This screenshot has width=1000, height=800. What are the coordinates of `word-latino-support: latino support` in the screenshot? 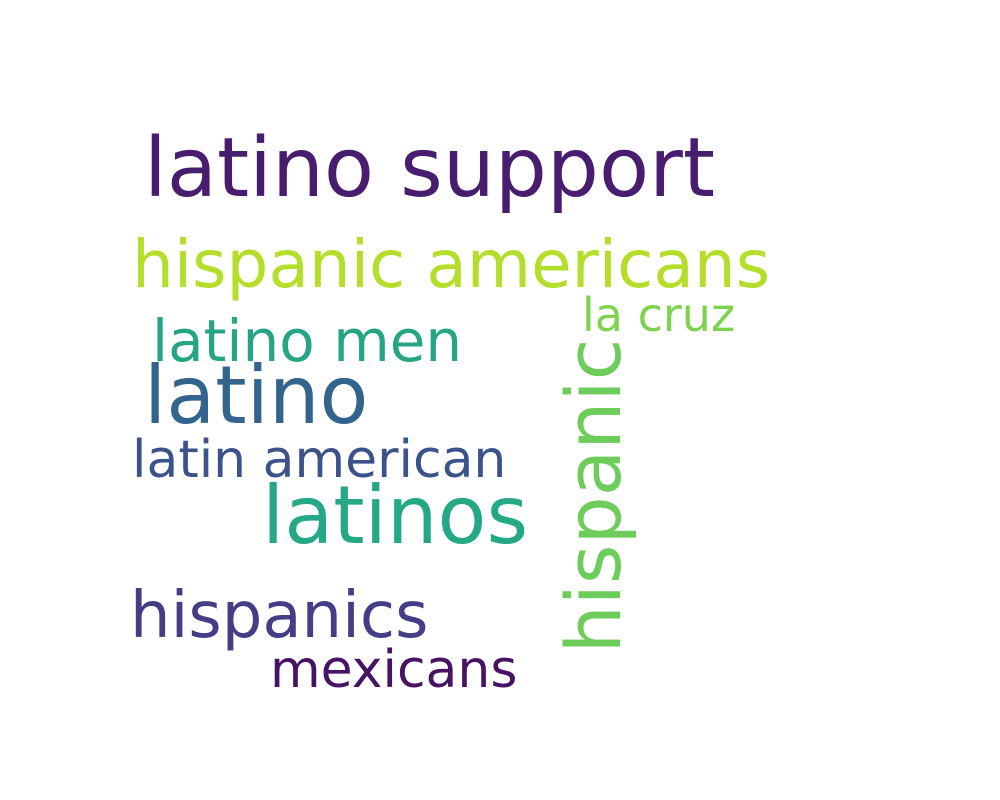 It's located at (429, 168).